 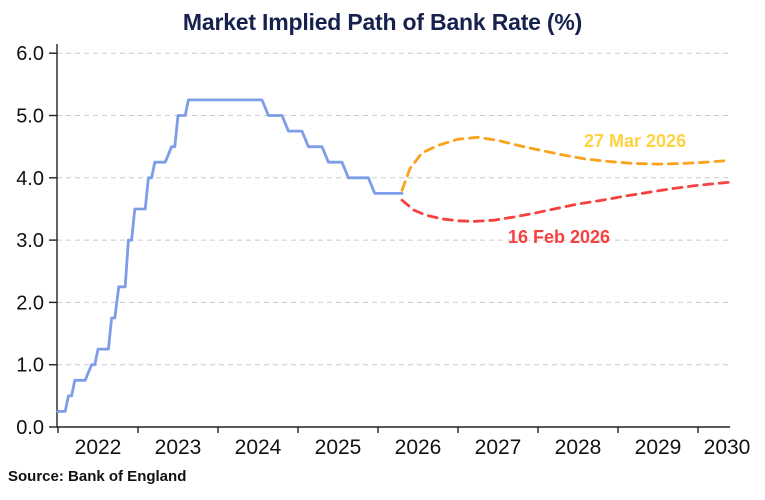 I want to click on y-tick-label: 4.0, so click(x=30, y=179).